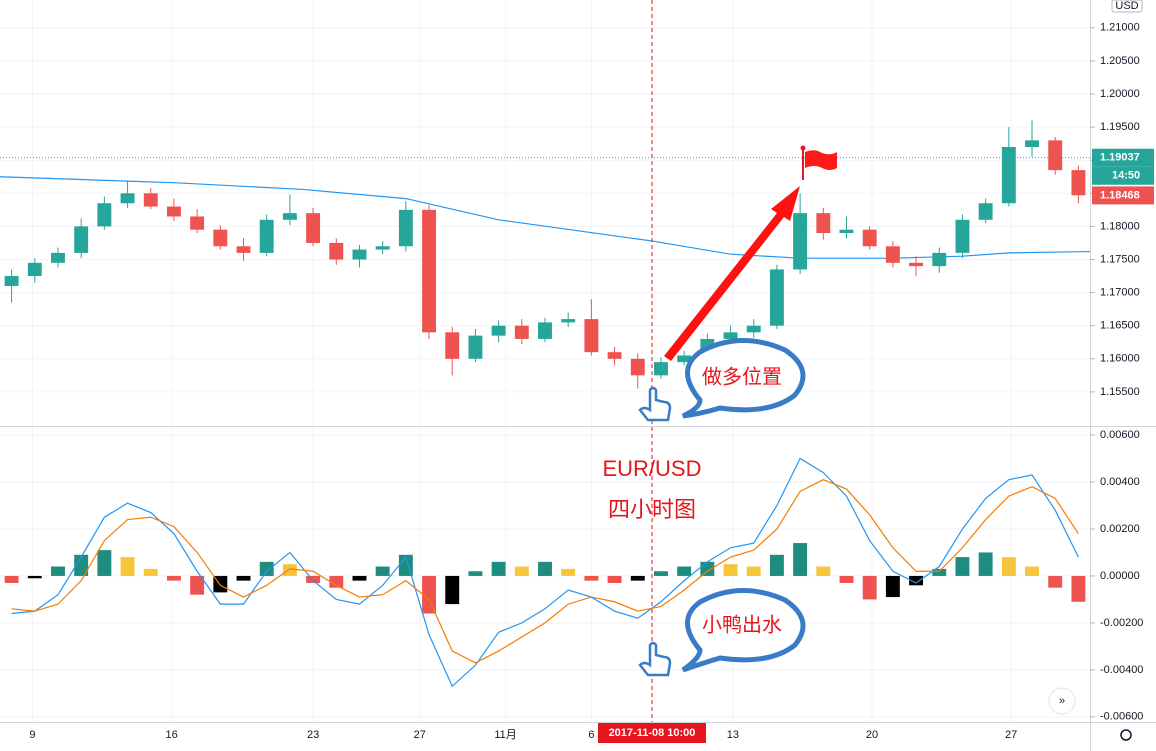  What do you see at coordinates (1121, 717) in the screenshot?
I see `y-tick-label: -0.00600` at bounding box center [1121, 717].